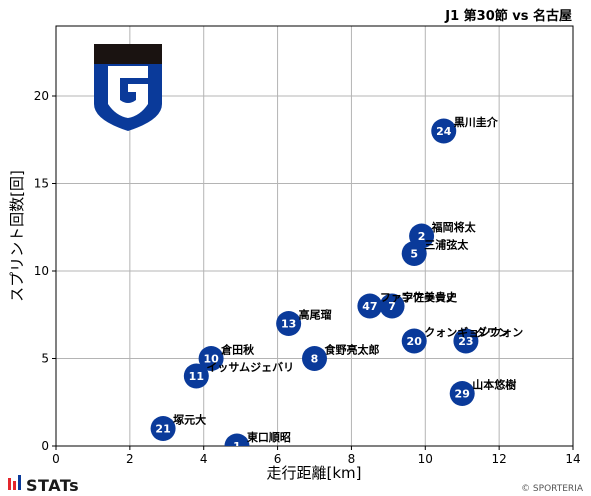 Image resolution: width=591 pixels, height=496 pixels. Describe the element at coordinates (56, 459) in the screenshot. I see `x-tick-label: 0` at that location.